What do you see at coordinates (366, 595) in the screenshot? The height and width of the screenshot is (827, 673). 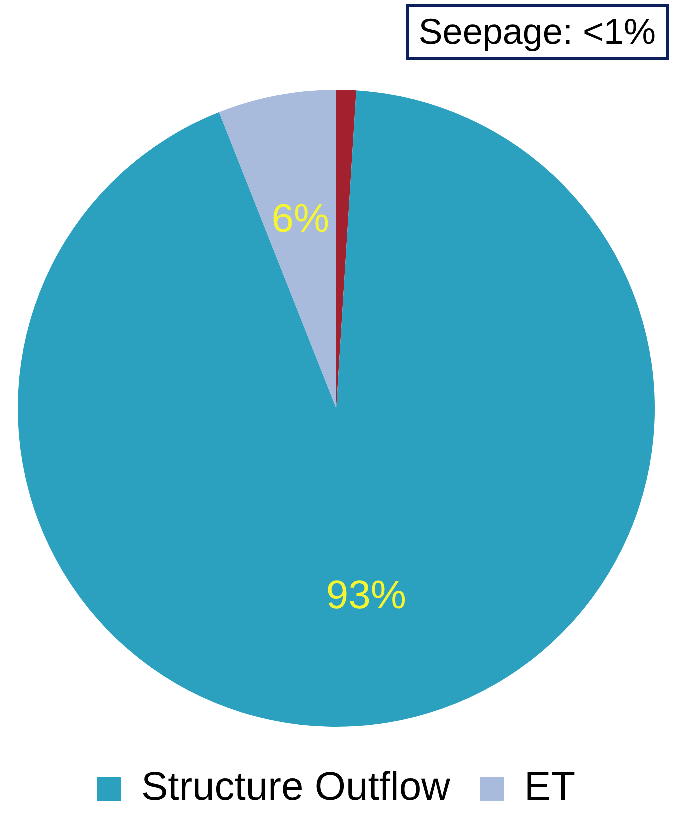 I see `data-label: 93%` at bounding box center [366, 595].